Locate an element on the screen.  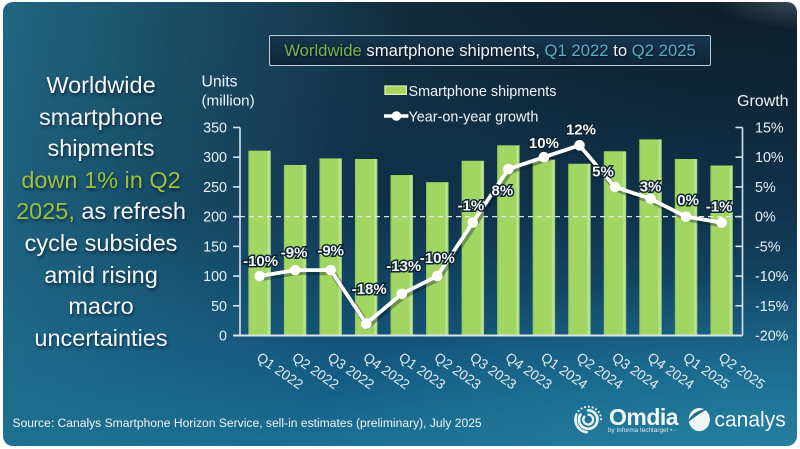
svg-text: -18% is located at coordinates (369, 289).